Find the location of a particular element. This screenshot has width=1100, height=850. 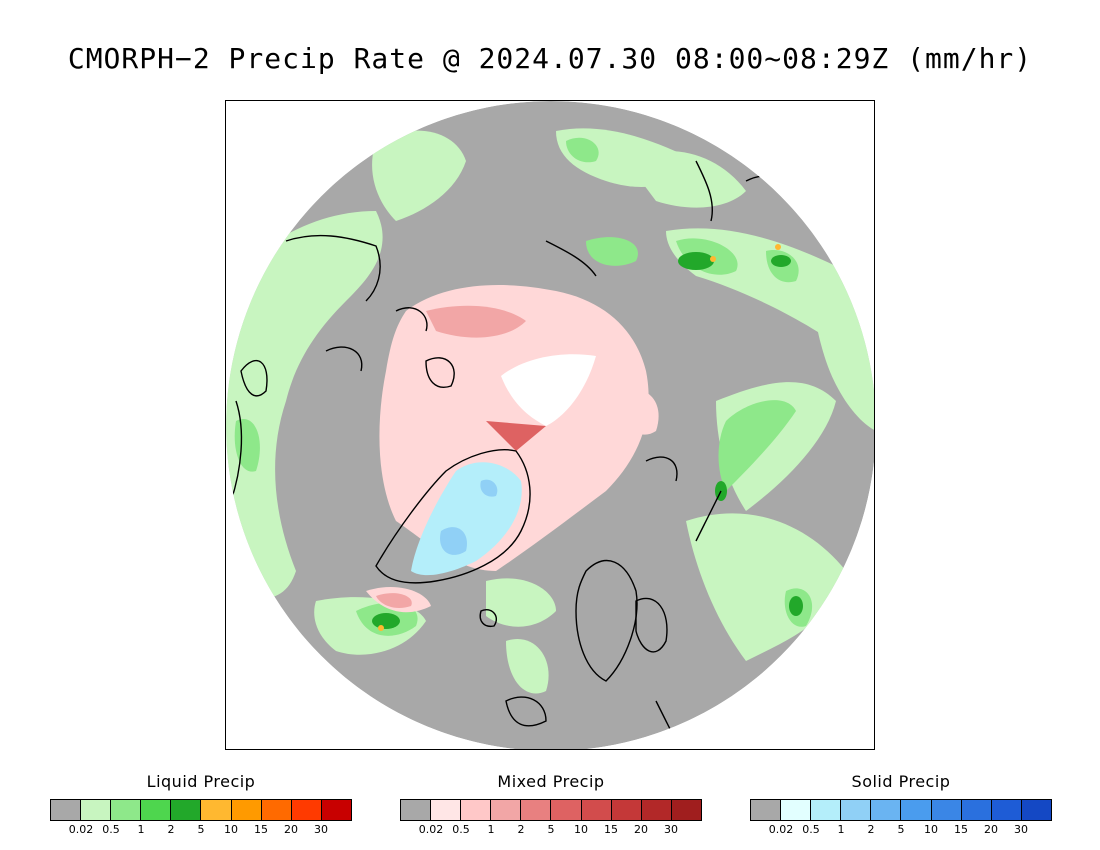

solid-precip-areas is located at coordinates (466, 519).